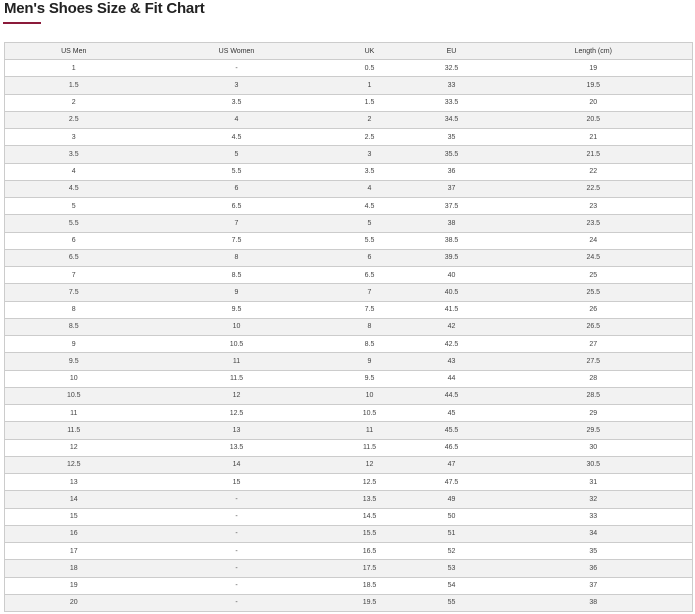 The height and width of the screenshot is (614, 695). I want to click on cell-length-cm: 27.5, so click(593, 361).